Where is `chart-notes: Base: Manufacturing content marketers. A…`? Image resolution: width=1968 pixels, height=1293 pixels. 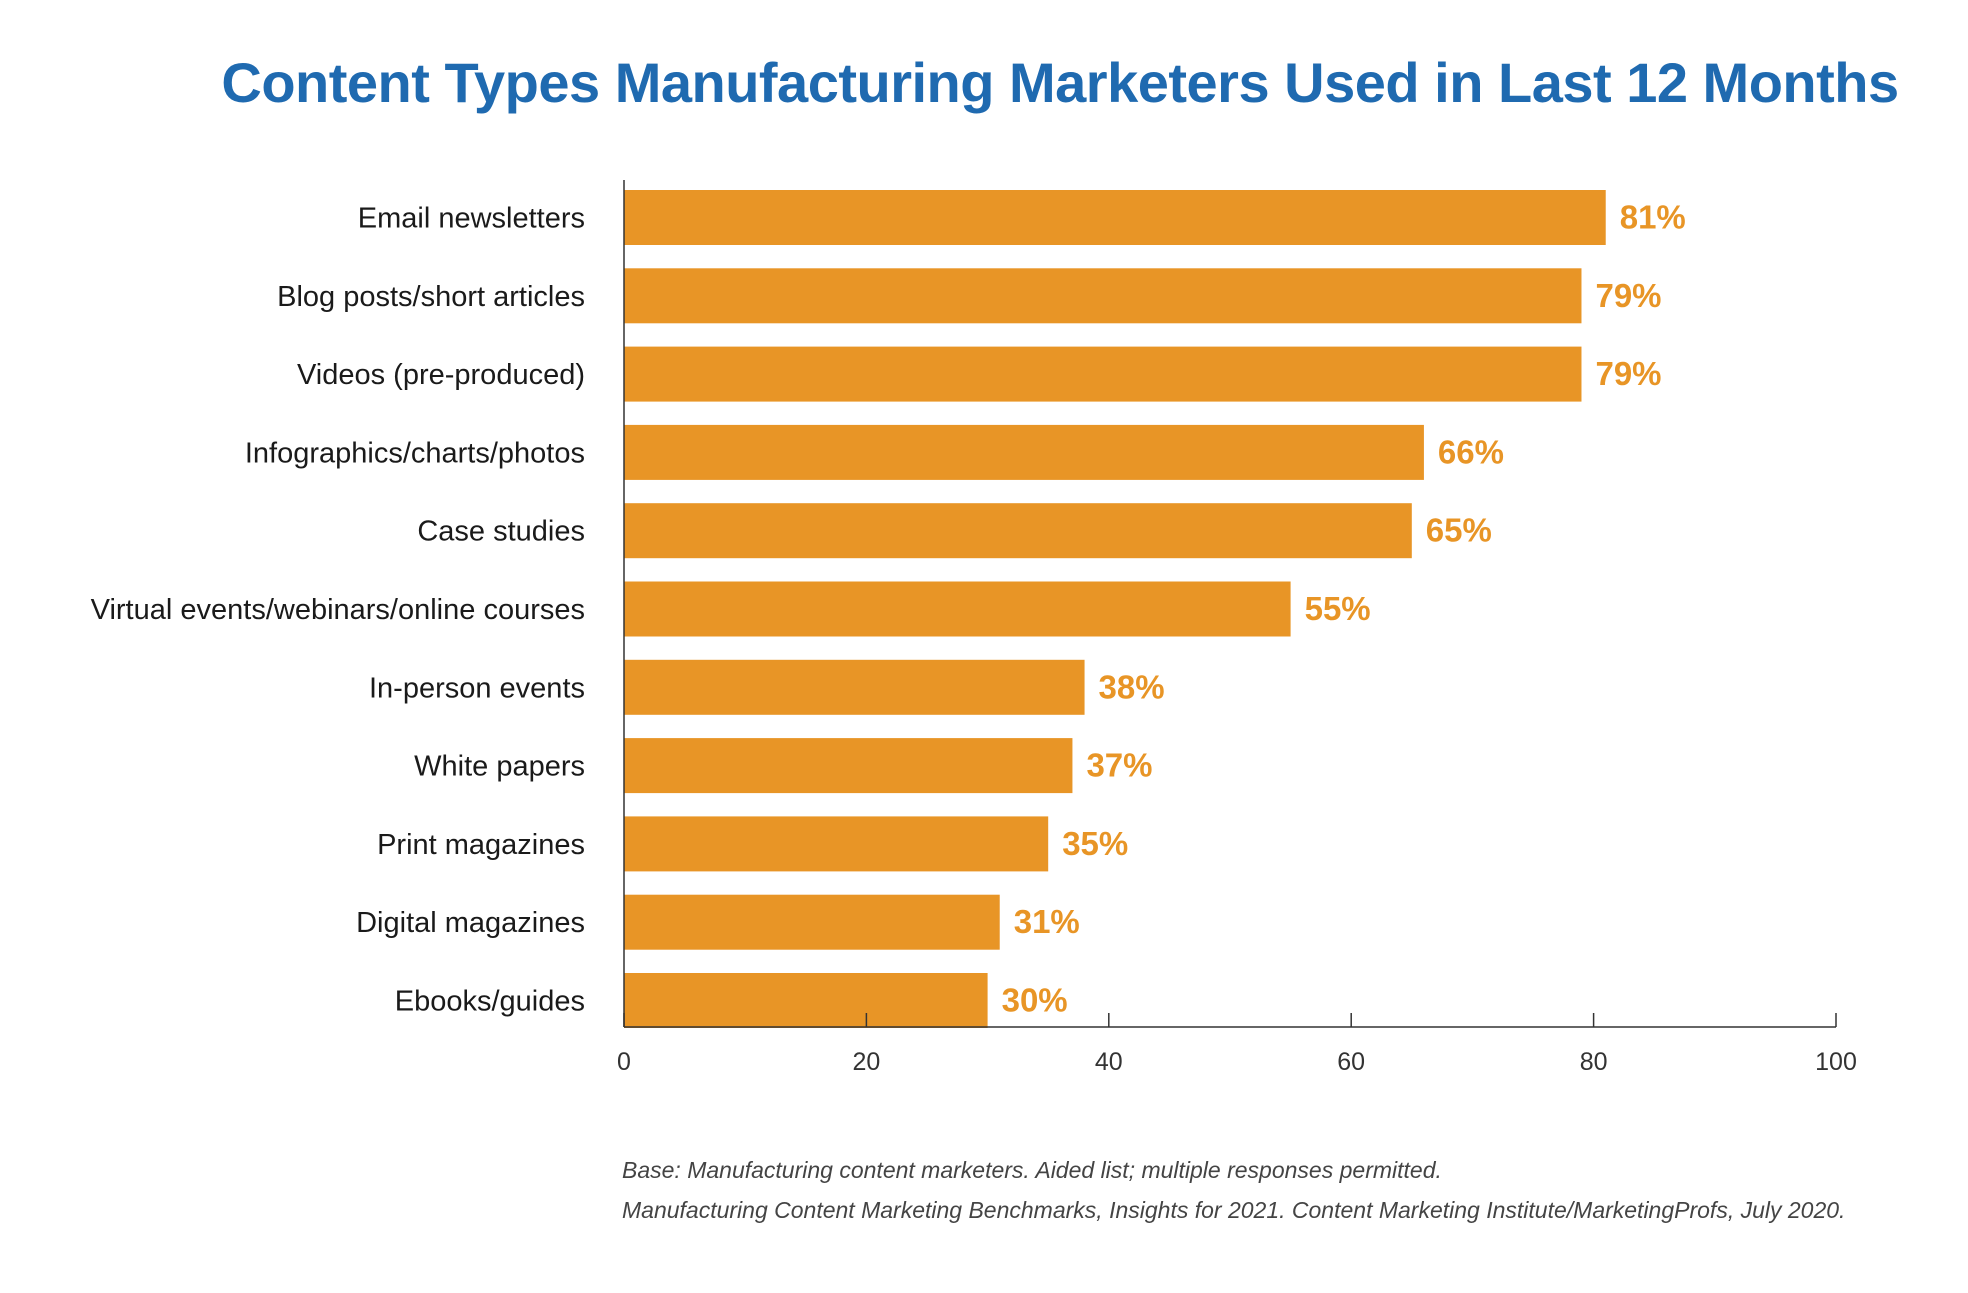 chart-notes: Base: Manufacturing content marketers. A… is located at coordinates (1233, 1190).